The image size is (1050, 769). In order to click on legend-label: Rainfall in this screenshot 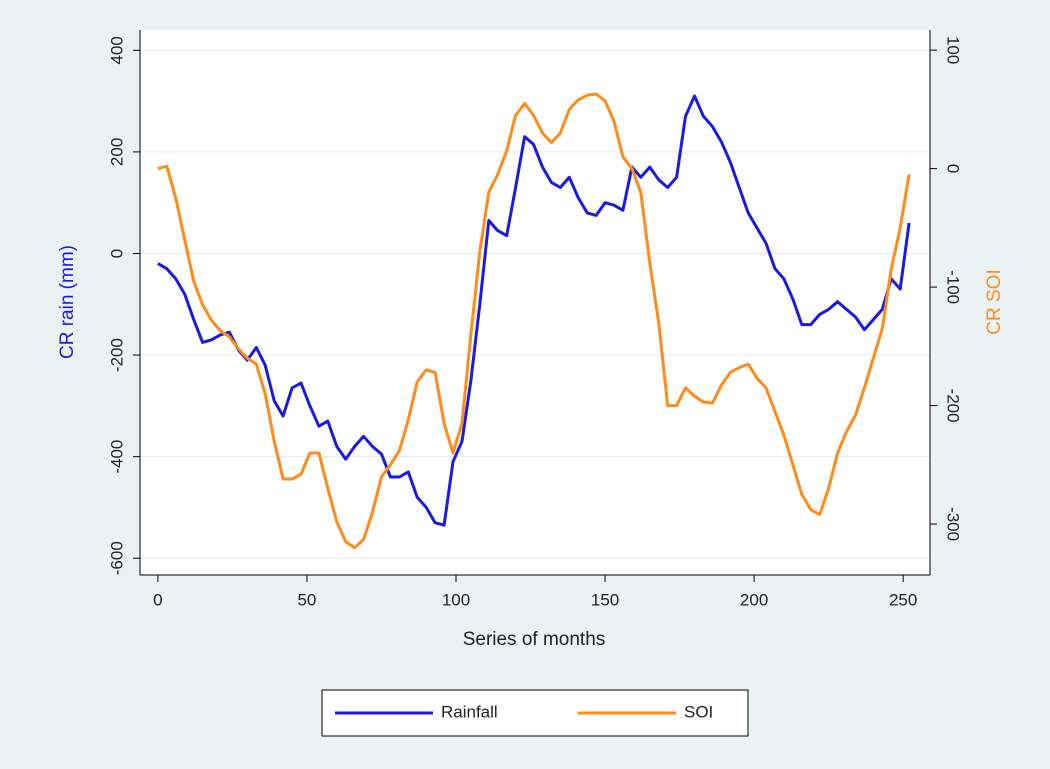, I will do `click(469, 711)`.